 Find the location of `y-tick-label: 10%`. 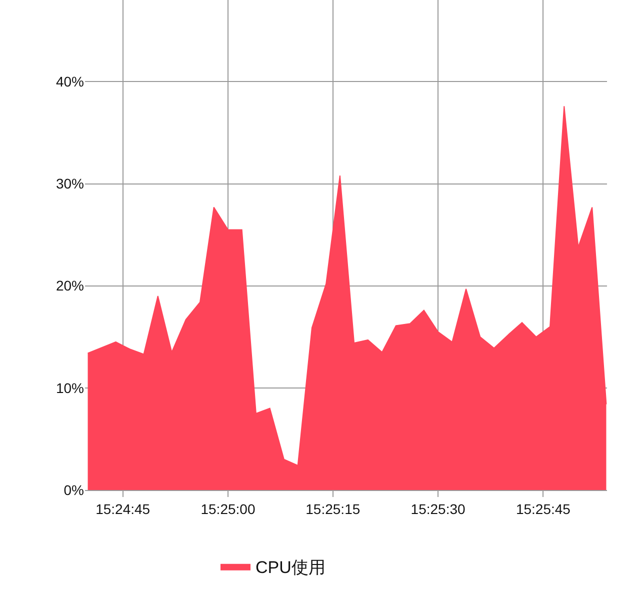

y-tick-label: 10% is located at coordinates (70, 388).